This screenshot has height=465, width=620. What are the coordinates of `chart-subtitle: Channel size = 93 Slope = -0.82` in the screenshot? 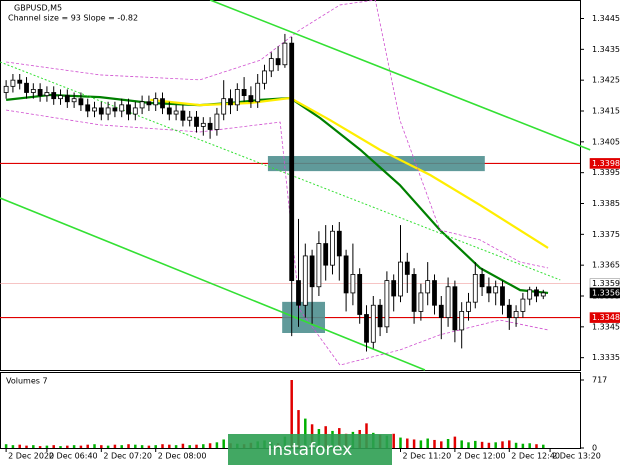 It's located at (73, 18).